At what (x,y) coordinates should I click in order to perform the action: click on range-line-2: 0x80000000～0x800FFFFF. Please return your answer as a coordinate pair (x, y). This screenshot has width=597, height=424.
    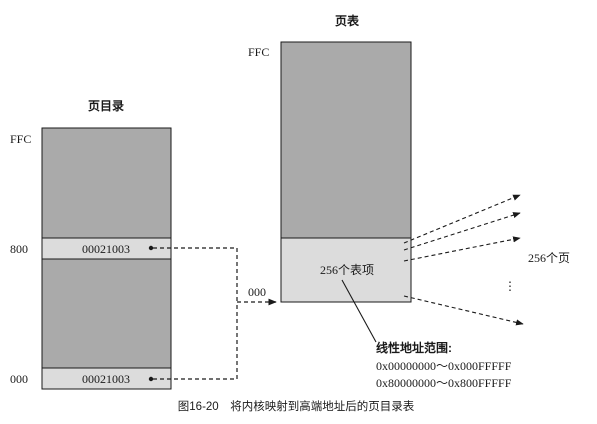
    Looking at the image, I should click on (444, 383).